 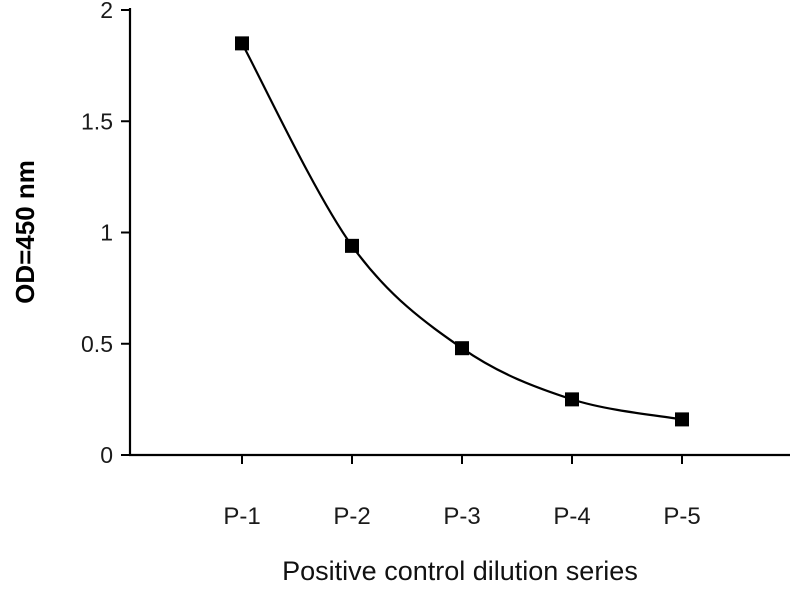 I want to click on y-tick-label: 0, so click(x=106, y=455).